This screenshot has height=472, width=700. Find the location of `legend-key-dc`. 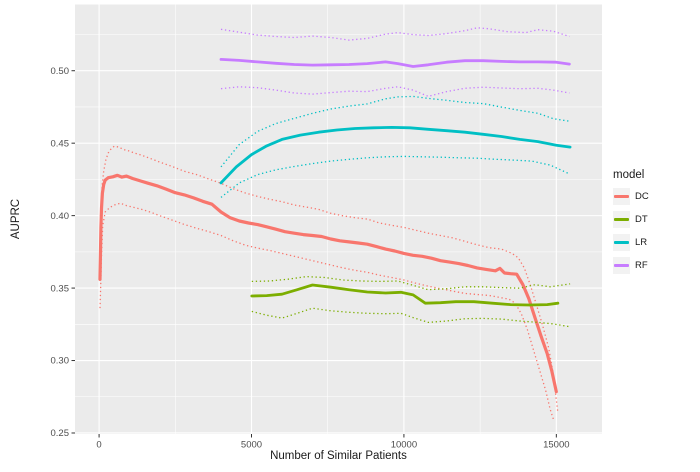

legend-key-dc is located at coordinates (621, 196).